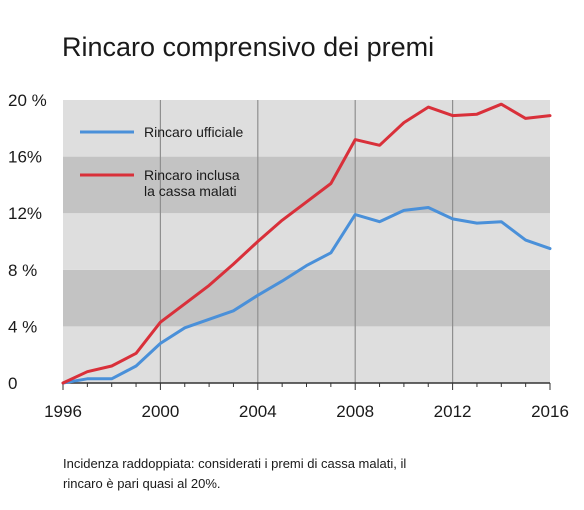 Image resolution: width=584 pixels, height=510 pixels. I want to click on x-tick-label: 2004, so click(258, 411).